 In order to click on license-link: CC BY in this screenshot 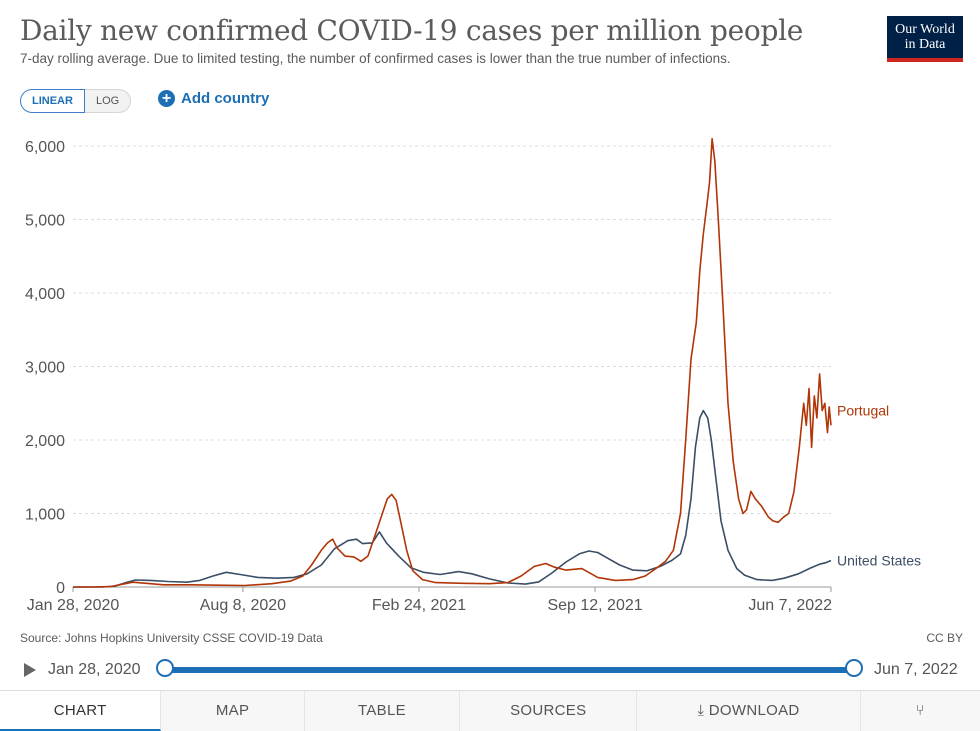, I will do `click(944, 638)`.